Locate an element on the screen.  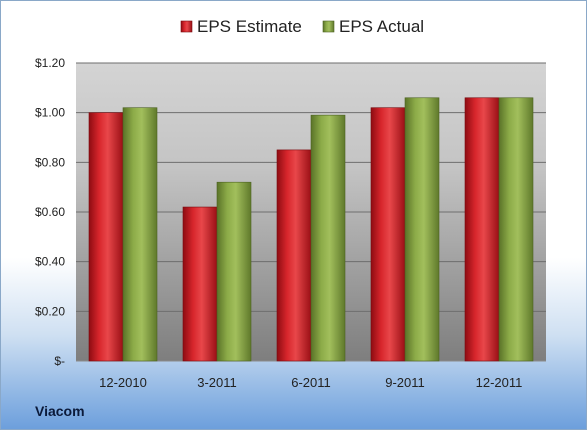
bar-estimate-12-2011 is located at coordinates (482, 229).